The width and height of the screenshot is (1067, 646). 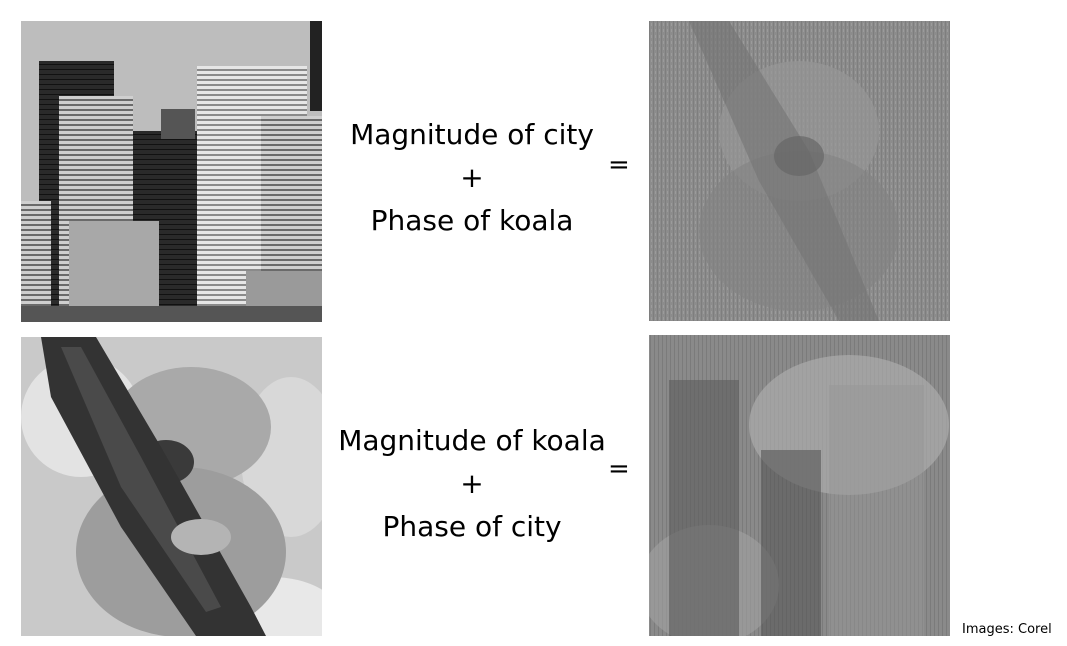 I want to click on result-image-koala-structure, so click(x=799, y=171).